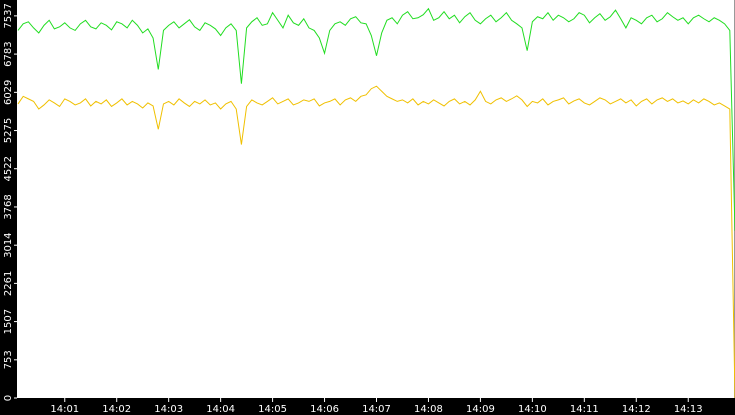 This screenshot has height=415, width=735. I want to click on y-tick-label: 6029, so click(8, 92).